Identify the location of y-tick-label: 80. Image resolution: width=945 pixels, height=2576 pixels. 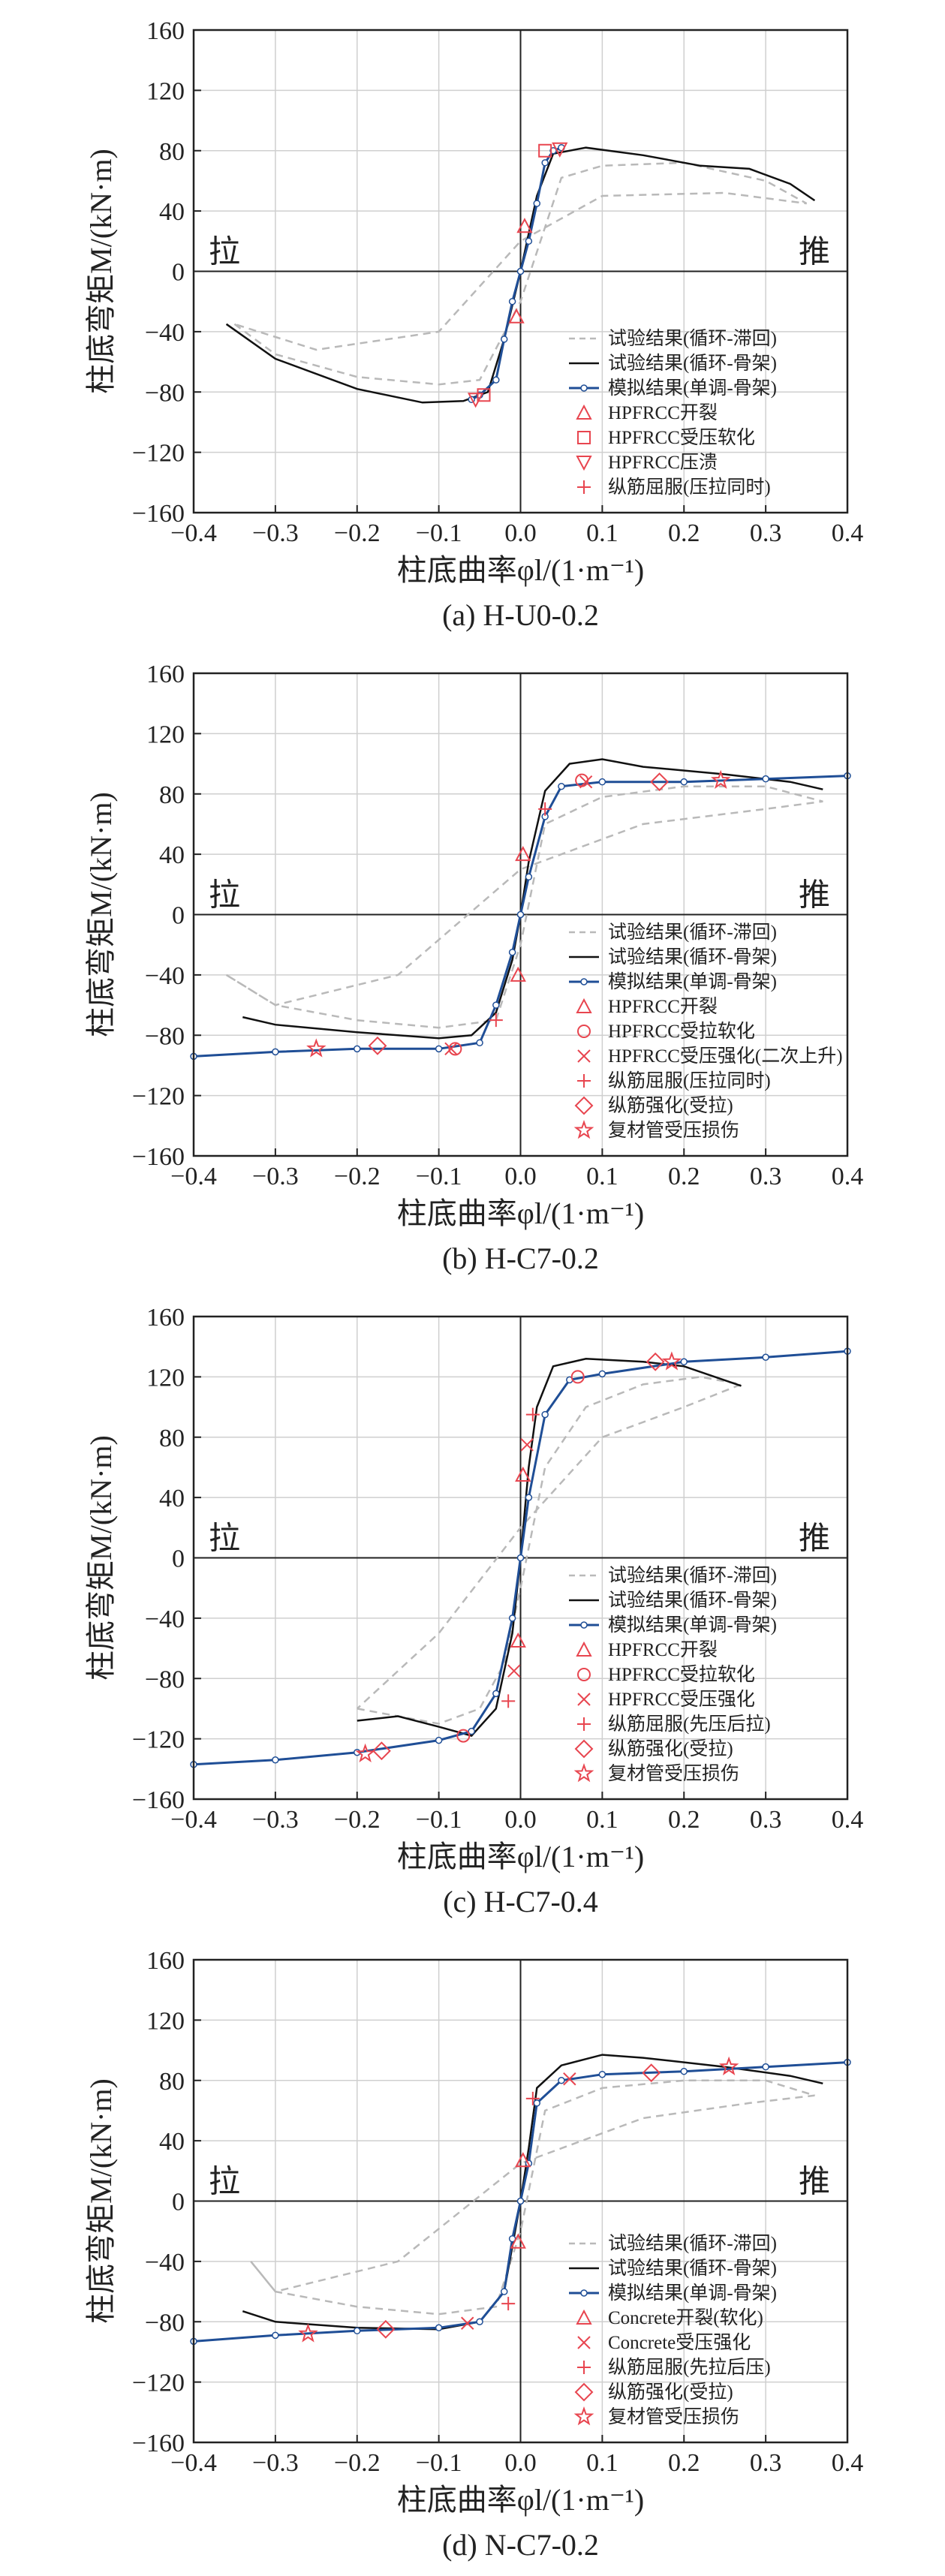
(172, 152).